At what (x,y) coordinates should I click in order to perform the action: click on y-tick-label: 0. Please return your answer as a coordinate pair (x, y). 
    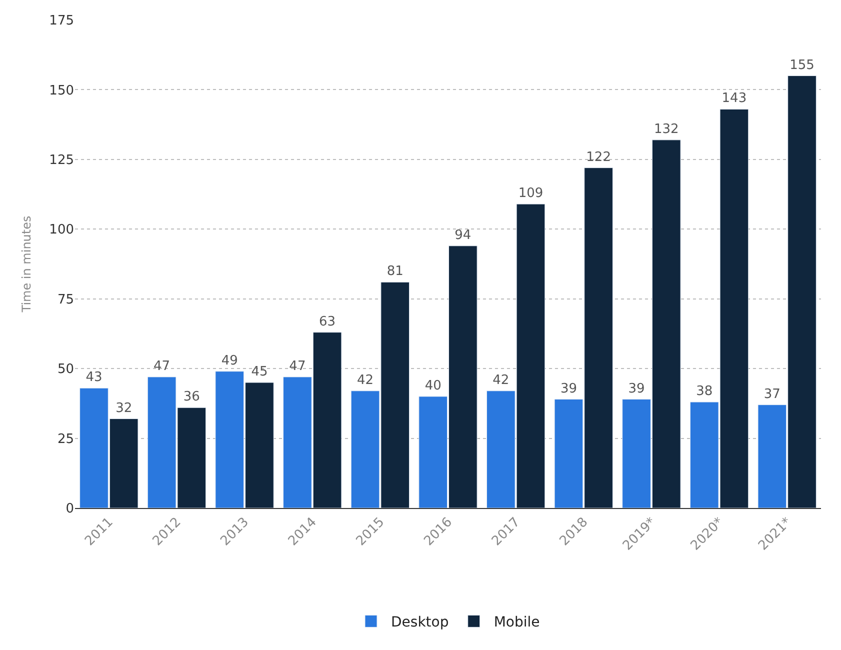
    Looking at the image, I should click on (70, 509).